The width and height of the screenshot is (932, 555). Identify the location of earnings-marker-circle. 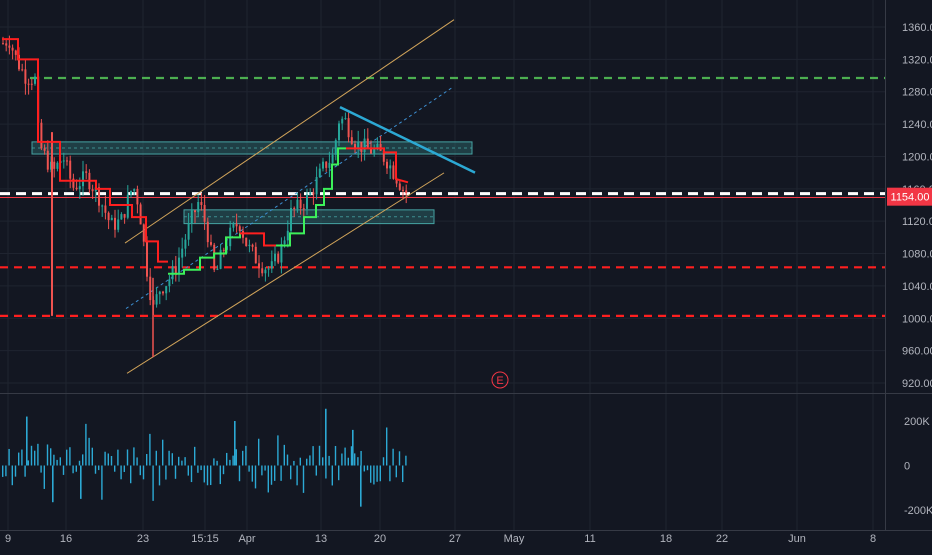
(500, 380).